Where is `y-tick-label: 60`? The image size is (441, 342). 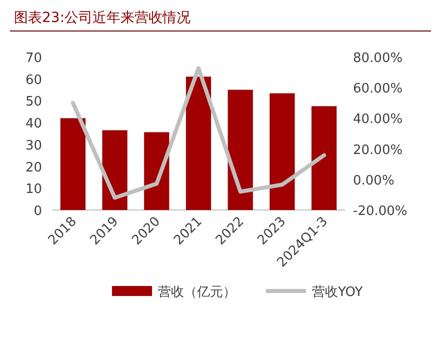 y-tick-label: 60 is located at coordinates (33, 80).